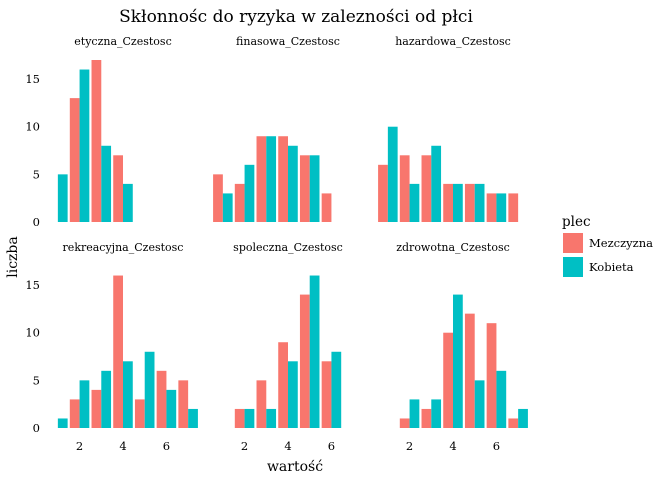 The width and height of the screenshot is (672, 485). Describe the element at coordinates (122, 41) in the screenshot. I see `facet-title: etyczna_Czestosc` at that location.